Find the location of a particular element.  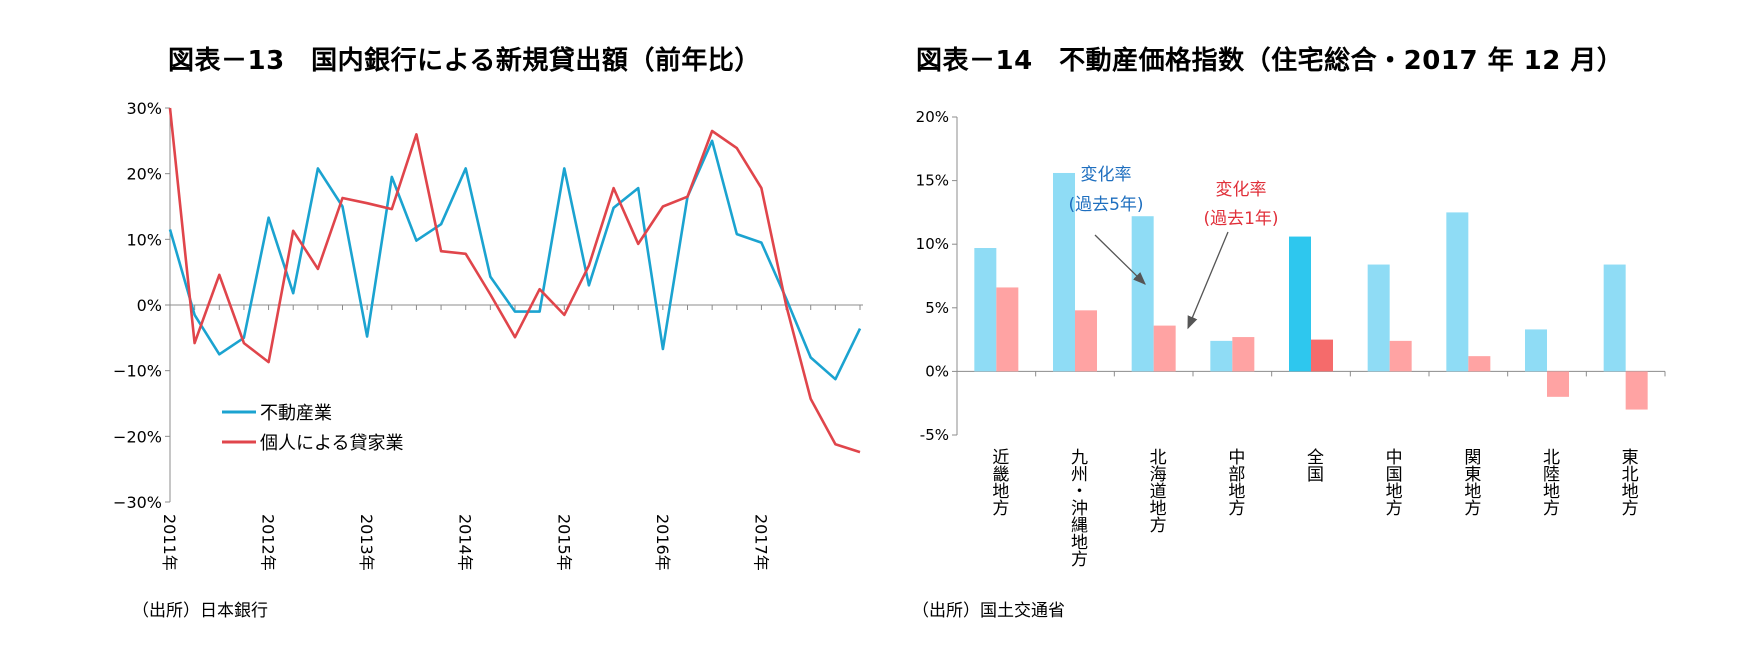

annotation-arrow-5yr is located at coordinates (1120, 259).